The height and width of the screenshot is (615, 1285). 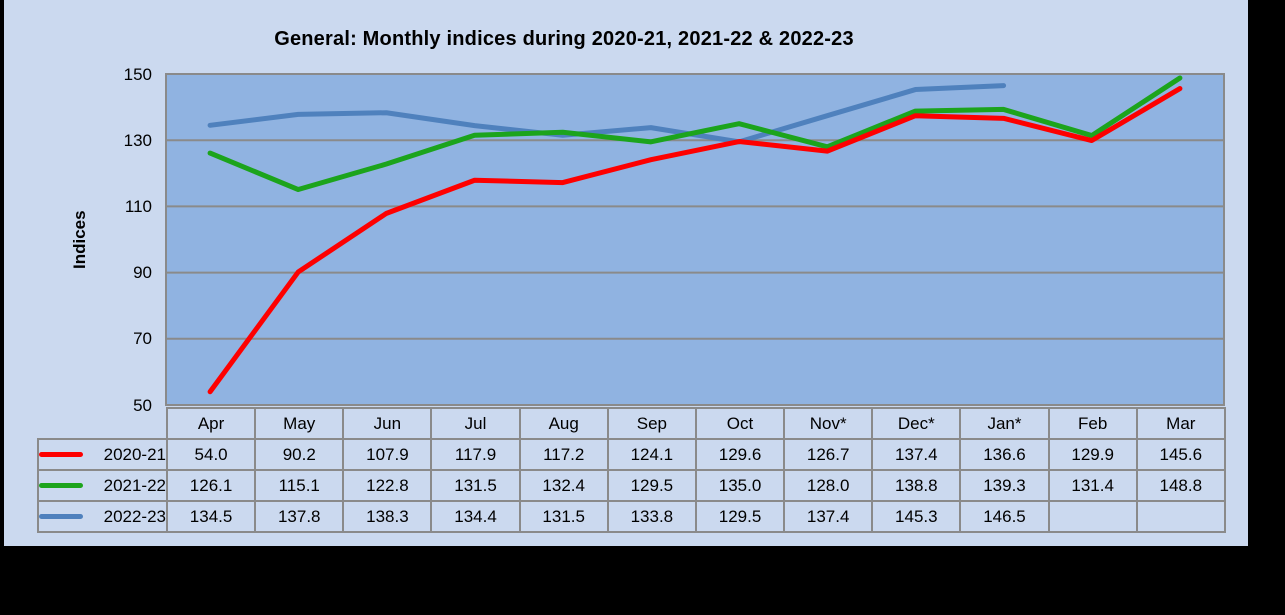 I want to click on col-header-Apr: Apr, so click(x=211, y=423).